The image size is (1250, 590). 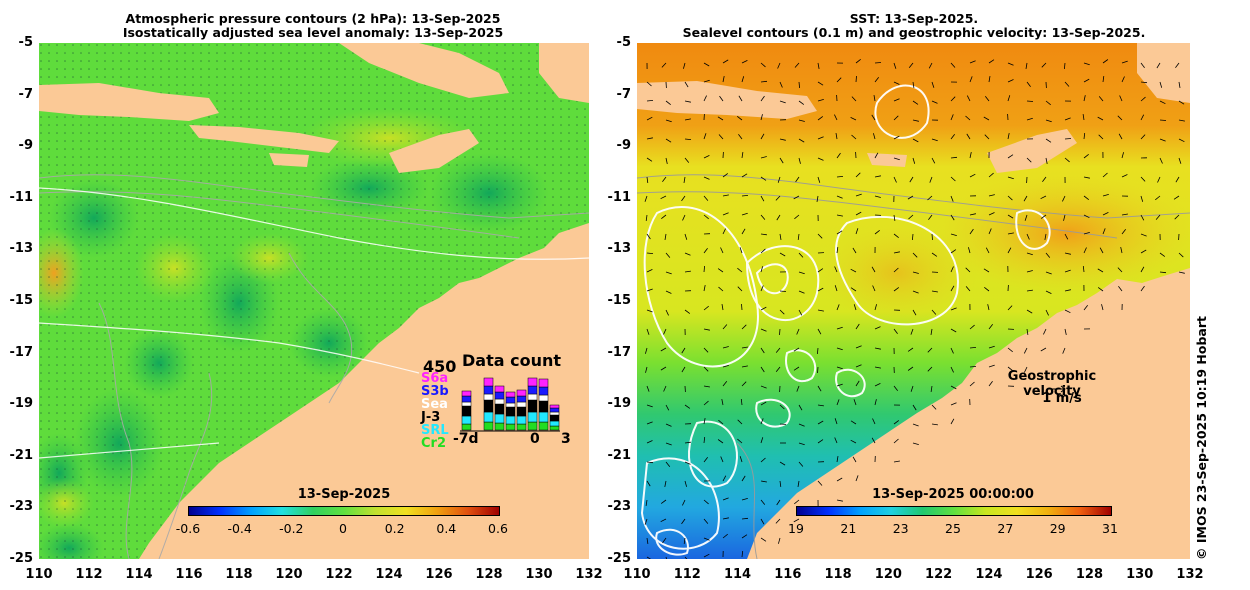 What do you see at coordinates (1052, 384) in the screenshot?
I see `geostrophic-velocity-label: Geostrophic velocity` at bounding box center [1052, 384].